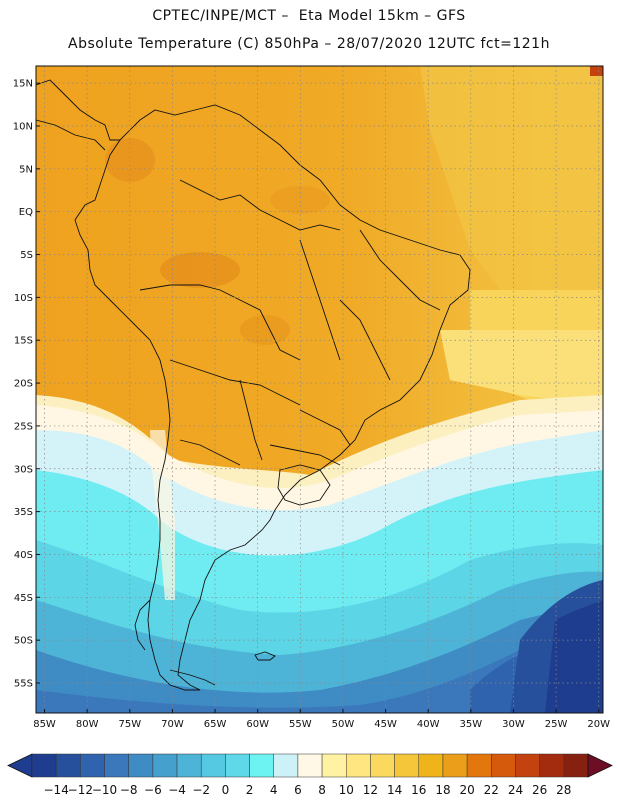 This screenshot has width=618, height=800. What do you see at coordinates (87, 724) in the screenshot?
I see `lon-tick-label: 80W` at bounding box center [87, 724].